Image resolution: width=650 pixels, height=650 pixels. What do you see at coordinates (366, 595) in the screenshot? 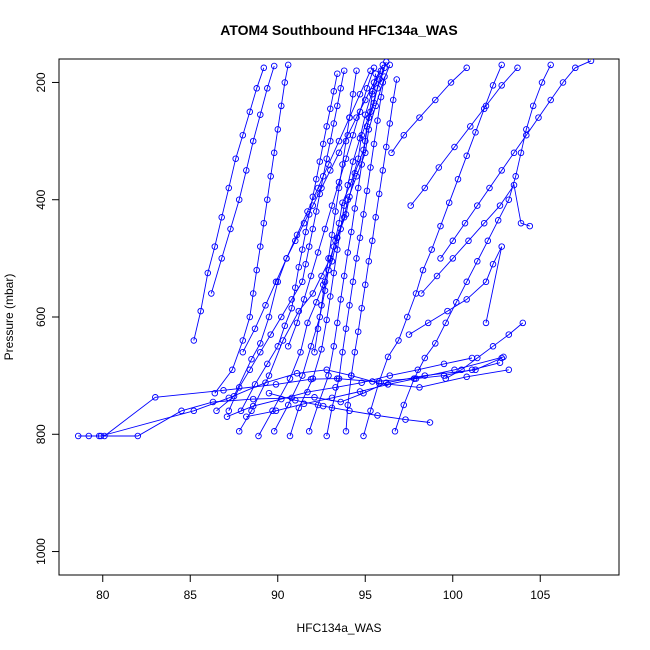
I see `x-tick-label: 95` at bounding box center [366, 595].